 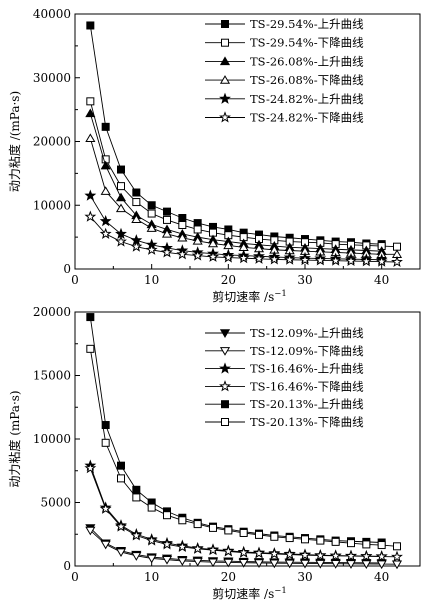 I want to click on y-tick-label: 15000, so click(x=52, y=376).